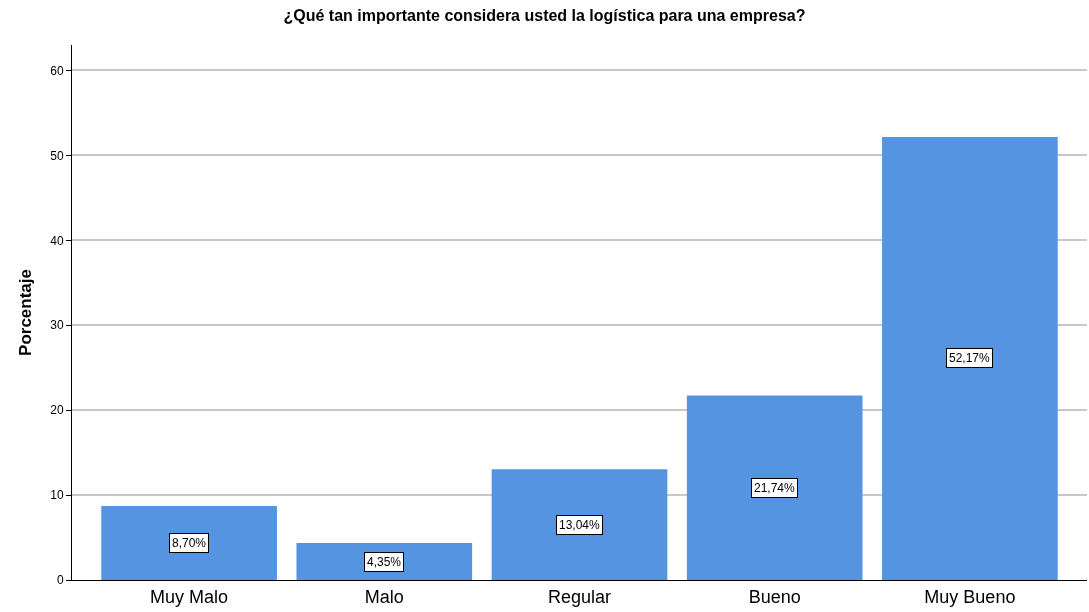 The height and width of the screenshot is (612, 1089). I want to click on data-label: 8,70%, so click(189, 543).